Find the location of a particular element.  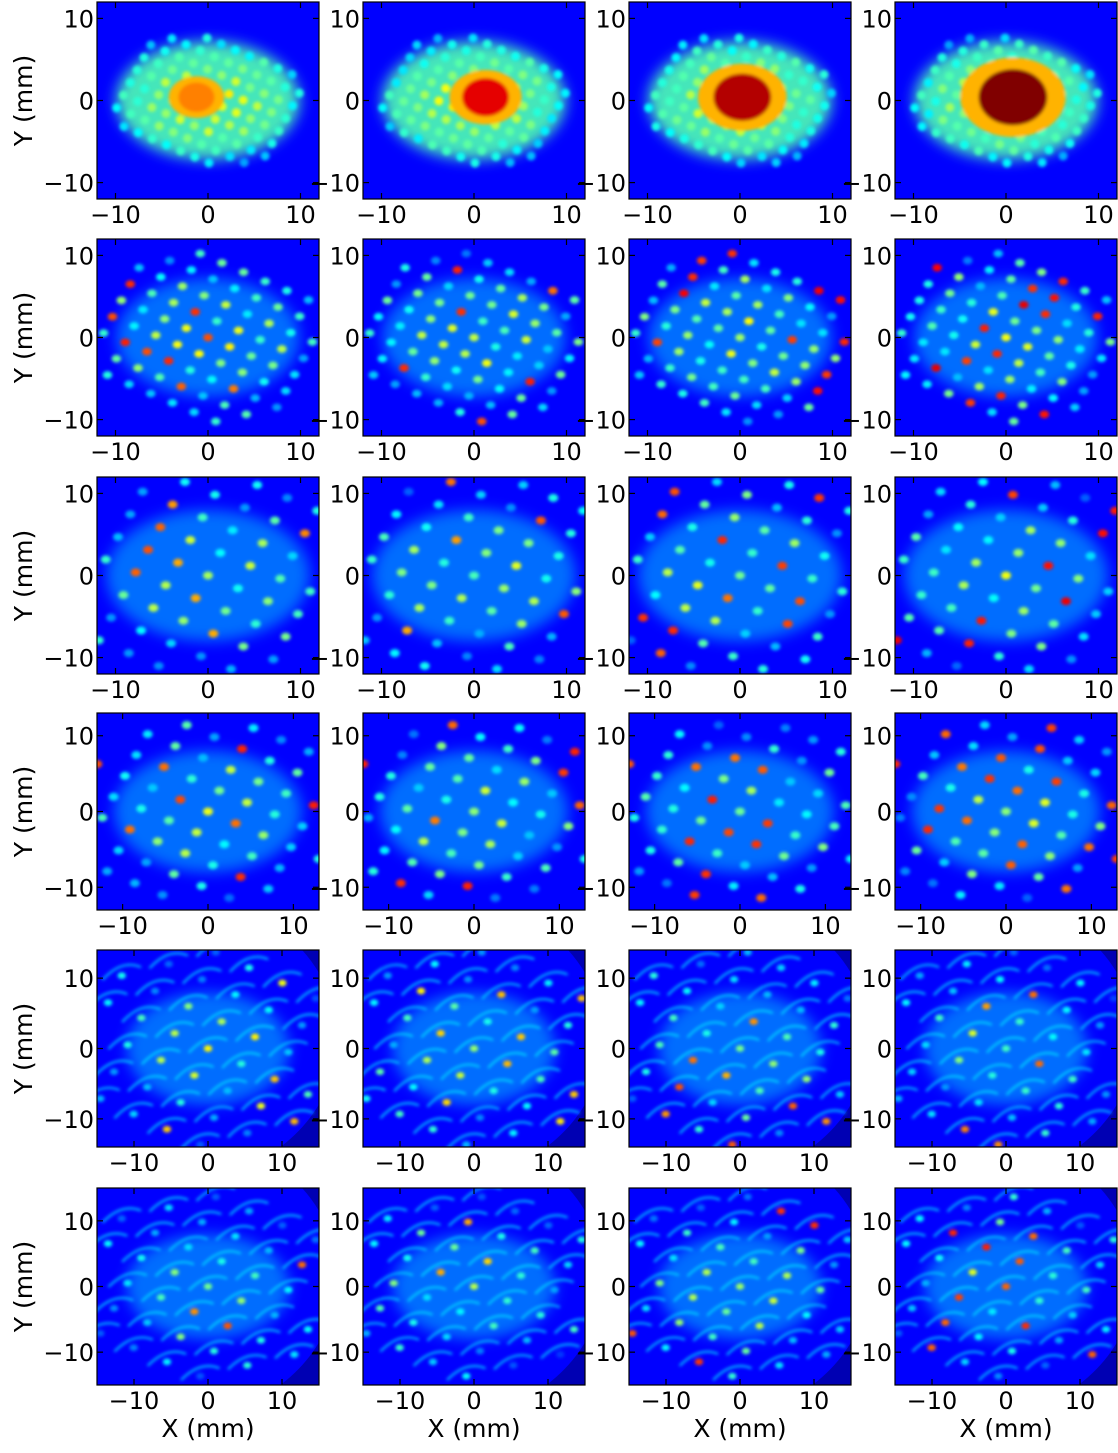

x-axis-label: X (mm) is located at coordinates (739, 1428).